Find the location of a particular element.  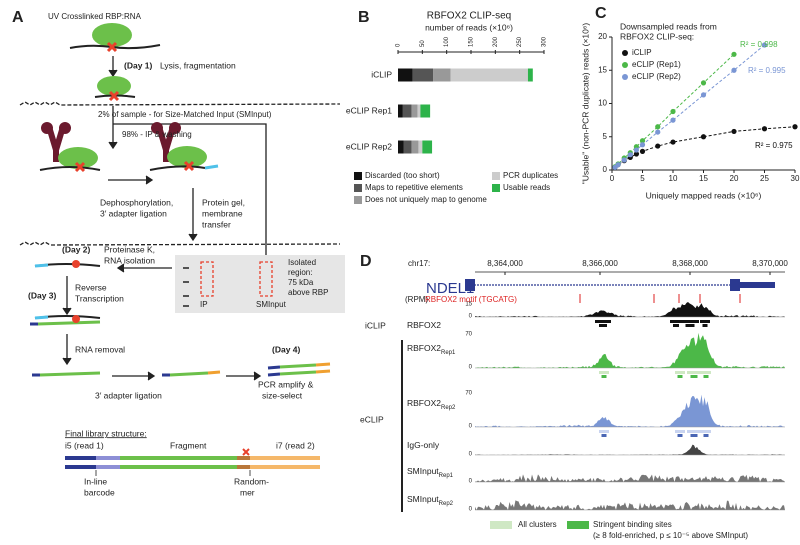

x-tick-label: 5 is located at coordinates (642, 178).